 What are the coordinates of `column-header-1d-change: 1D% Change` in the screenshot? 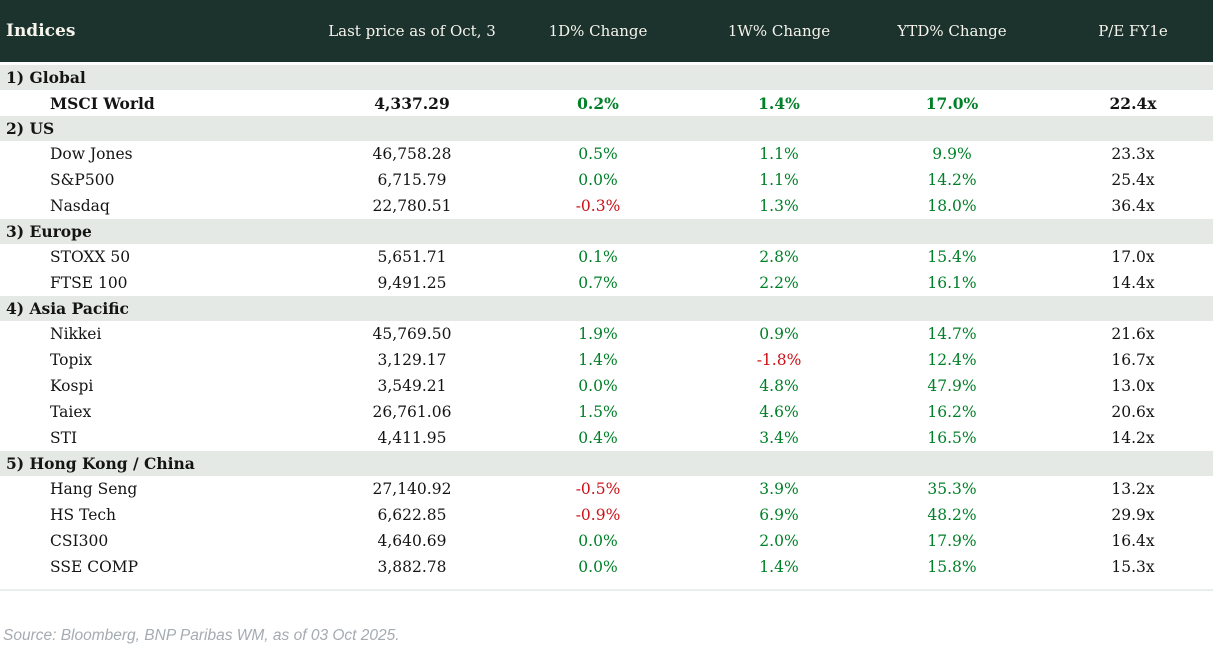 It's located at (598, 32).